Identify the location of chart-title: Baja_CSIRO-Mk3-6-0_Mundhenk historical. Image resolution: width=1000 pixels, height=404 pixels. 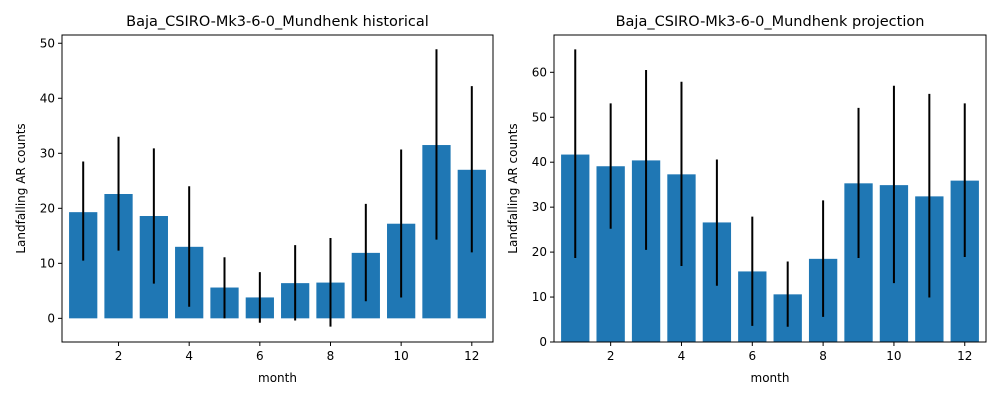
(277, 22).